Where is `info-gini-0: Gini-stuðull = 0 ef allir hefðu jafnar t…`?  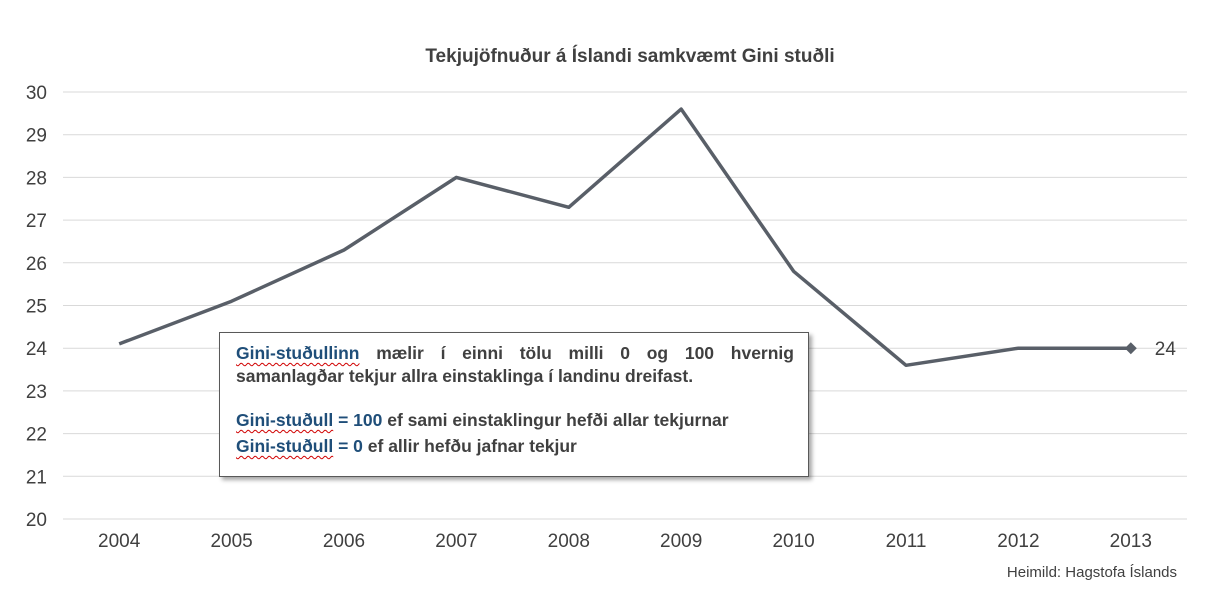 info-gini-0: Gini-stuðull = 0 ef allir hefðu jafnar t… is located at coordinates (515, 446).